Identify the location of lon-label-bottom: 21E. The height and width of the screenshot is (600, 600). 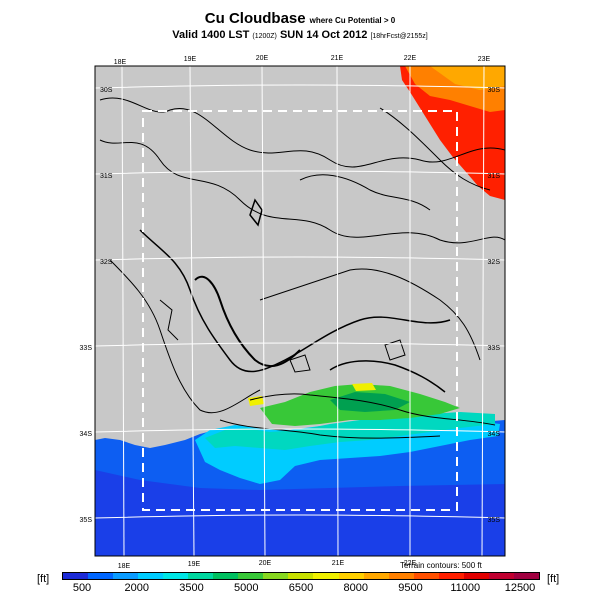
(338, 563).